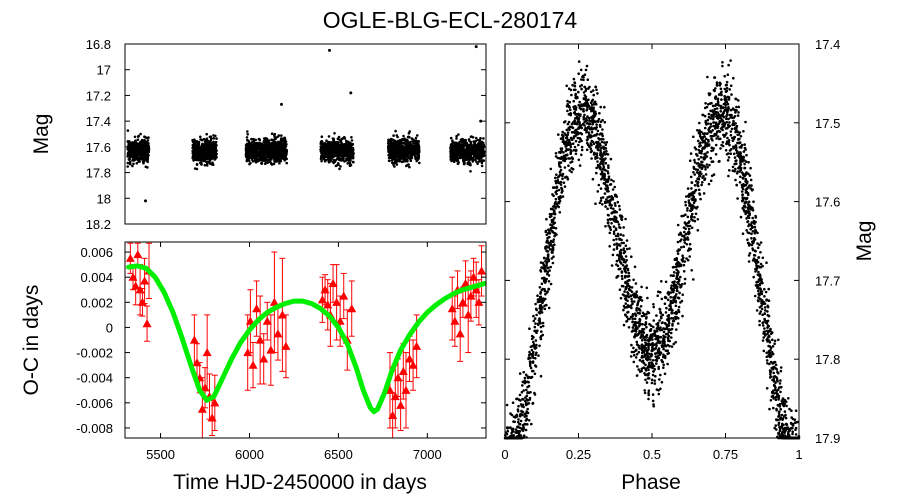 Image resolution: width=900 pixels, height=500 pixels. I want to click on chart-title: OGLE-BLG-ECL-280174, so click(450, 20).